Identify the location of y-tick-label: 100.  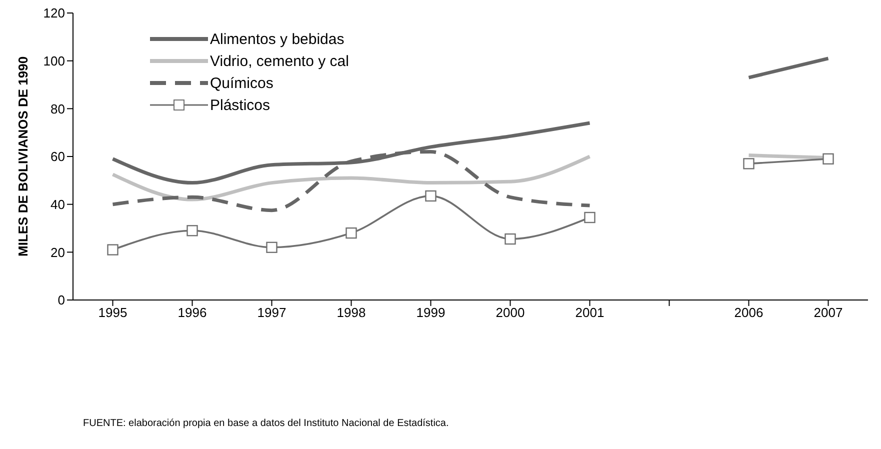
(54, 60).